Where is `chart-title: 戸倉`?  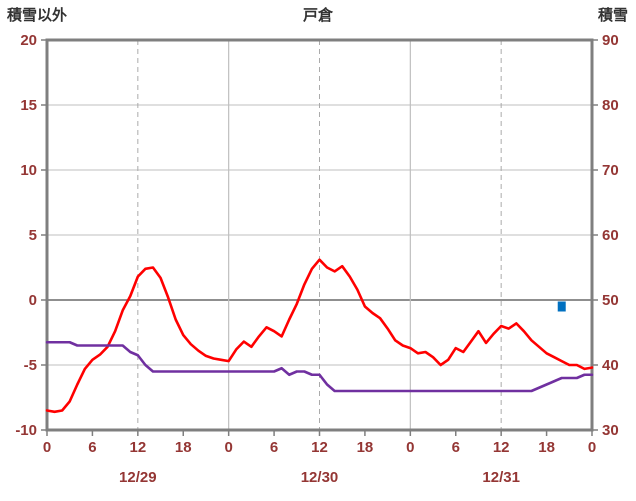
chart-title: 戸倉 is located at coordinates (317, 15).